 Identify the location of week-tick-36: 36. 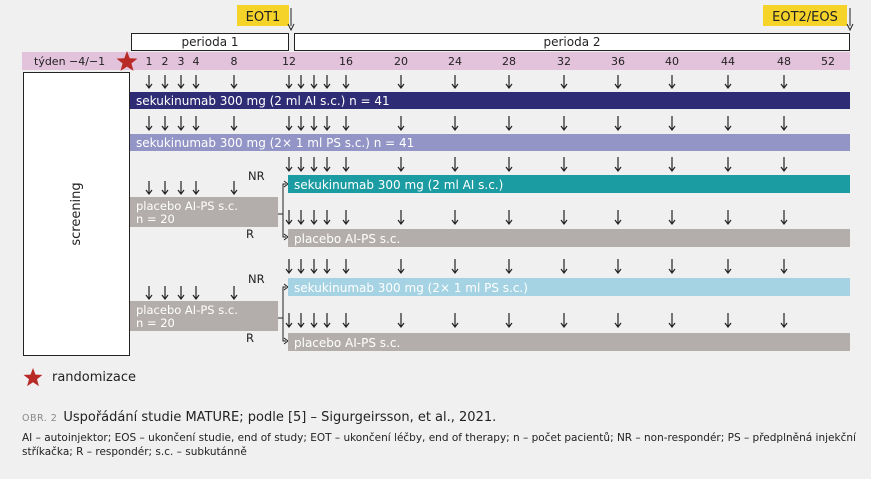
(618, 61).